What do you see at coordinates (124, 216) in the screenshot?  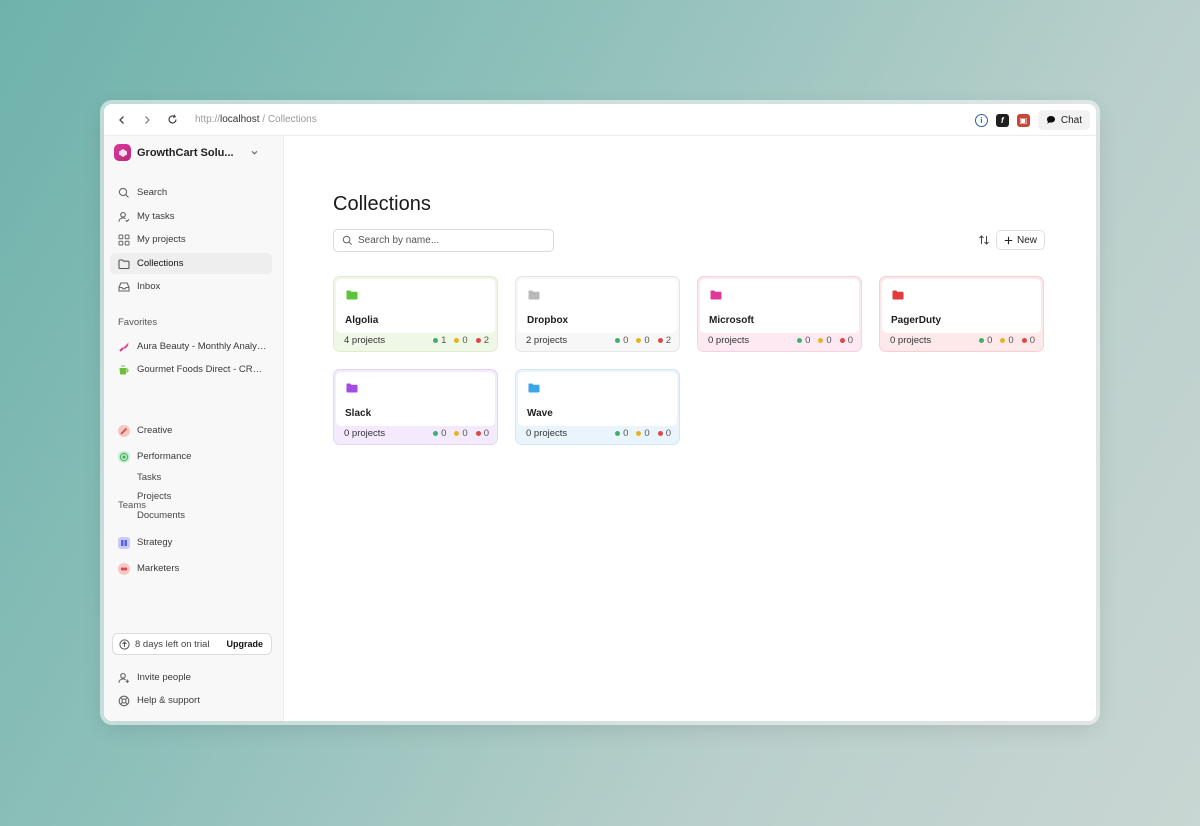 I see `user-check-icon` at bounding box center [124, 216].